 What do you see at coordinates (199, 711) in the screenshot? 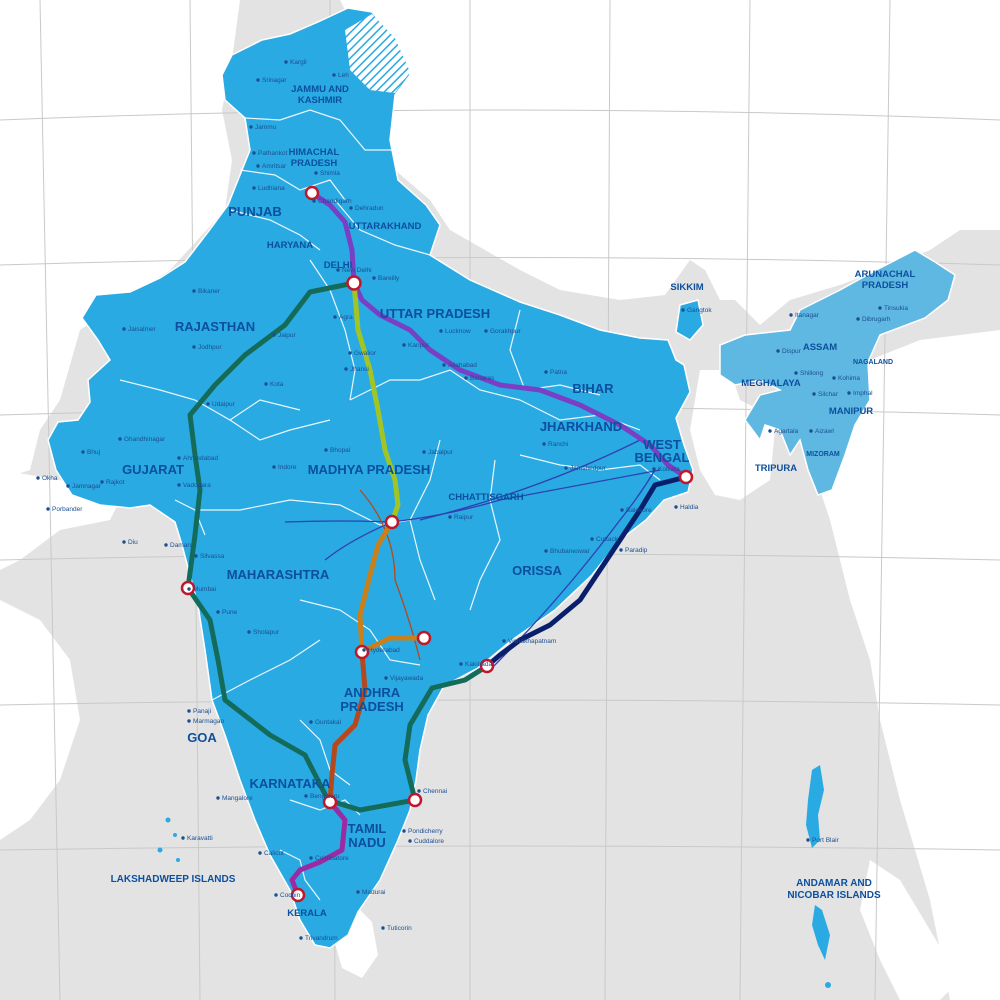
I see `city-panaji: Panaji` at bounding box center [199, 711].